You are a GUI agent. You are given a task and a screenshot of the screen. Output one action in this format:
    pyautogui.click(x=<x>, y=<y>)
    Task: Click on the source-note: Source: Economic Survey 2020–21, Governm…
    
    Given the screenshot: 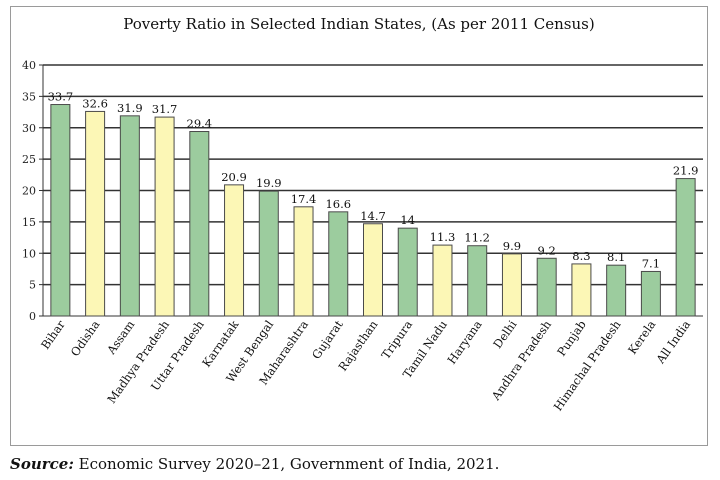 What is the action you would take?
    pyautogui.click(x=254, y=464)
    